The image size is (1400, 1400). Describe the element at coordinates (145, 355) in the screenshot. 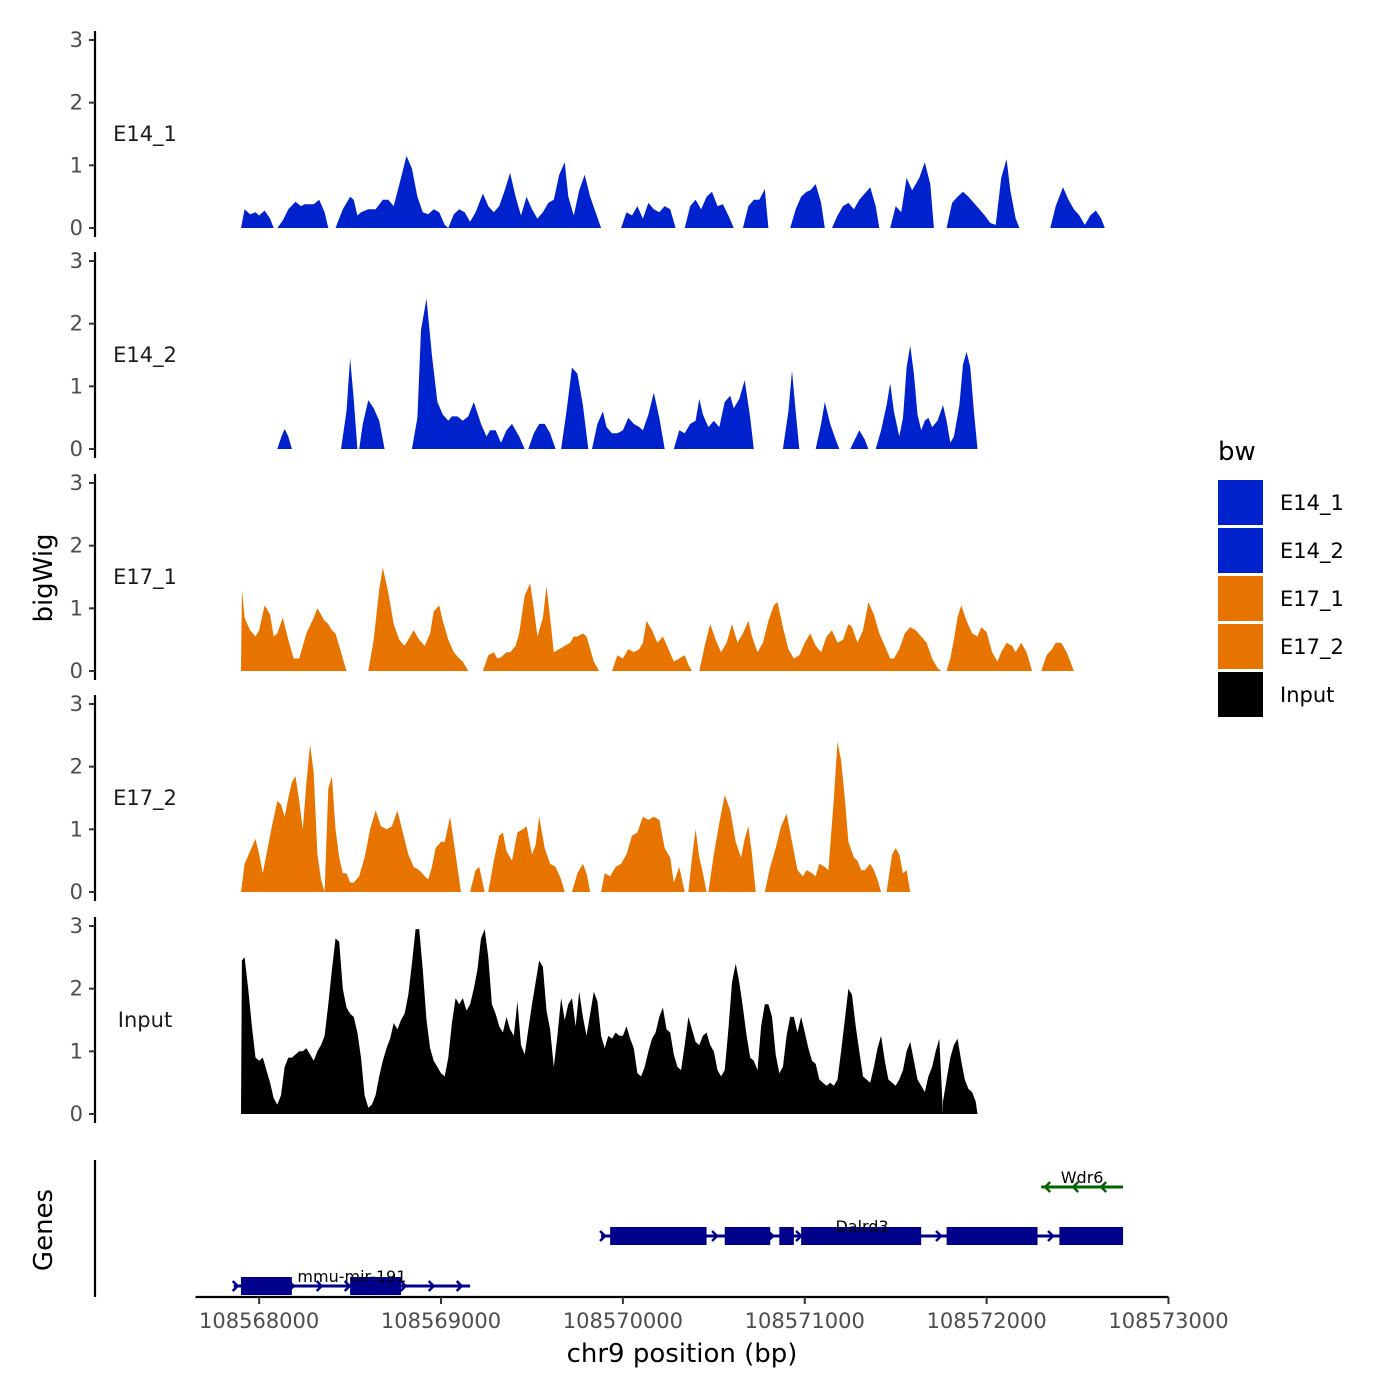

I see `track-label-e14-2: E14_2` at that location.